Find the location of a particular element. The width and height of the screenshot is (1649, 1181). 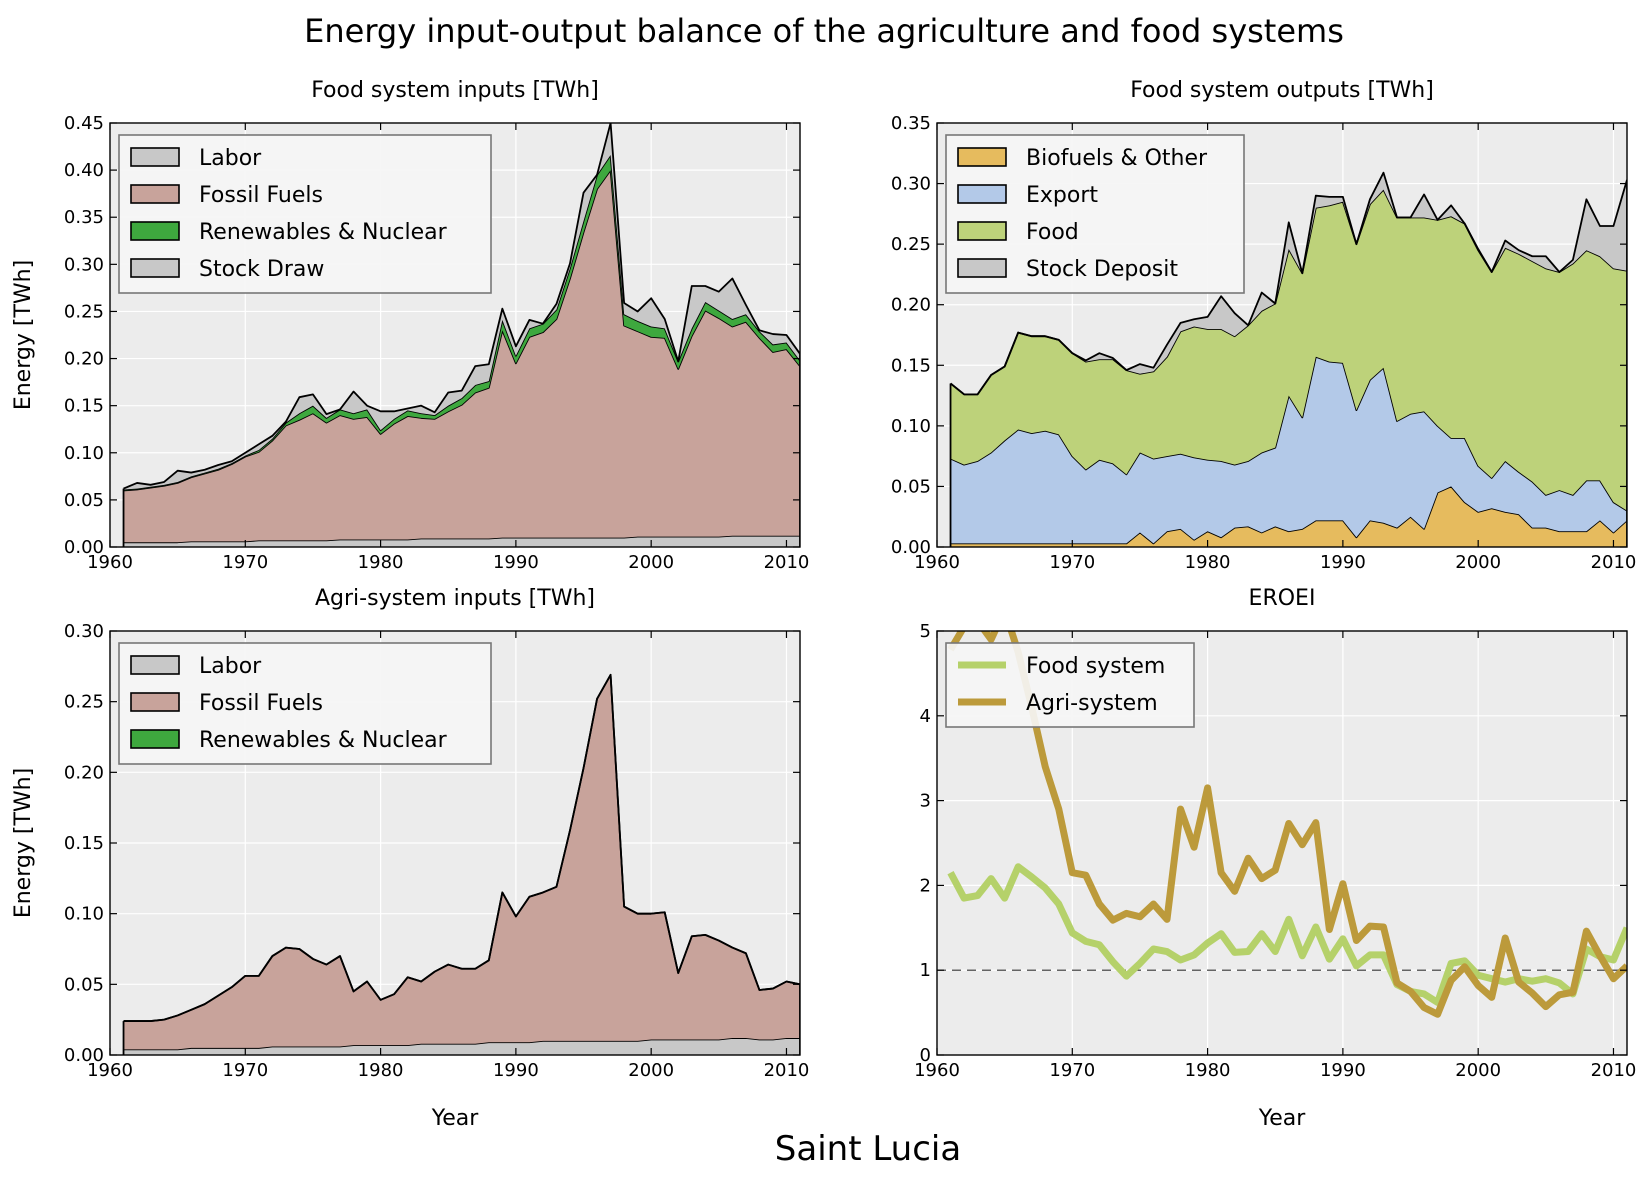

y-tick-label: 5 is located at coordinates (925, 631).